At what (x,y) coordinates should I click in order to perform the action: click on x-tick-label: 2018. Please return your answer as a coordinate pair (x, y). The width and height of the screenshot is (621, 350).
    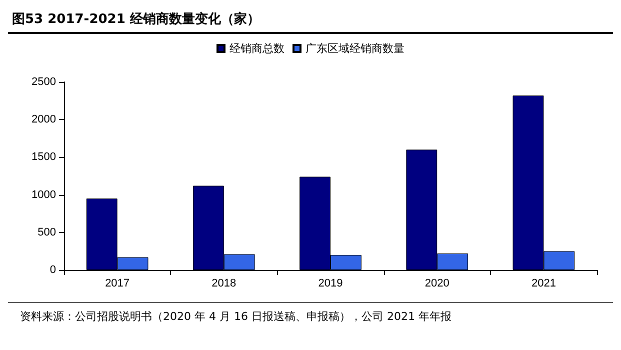
    Looking at the image, I should click on (224, 284).